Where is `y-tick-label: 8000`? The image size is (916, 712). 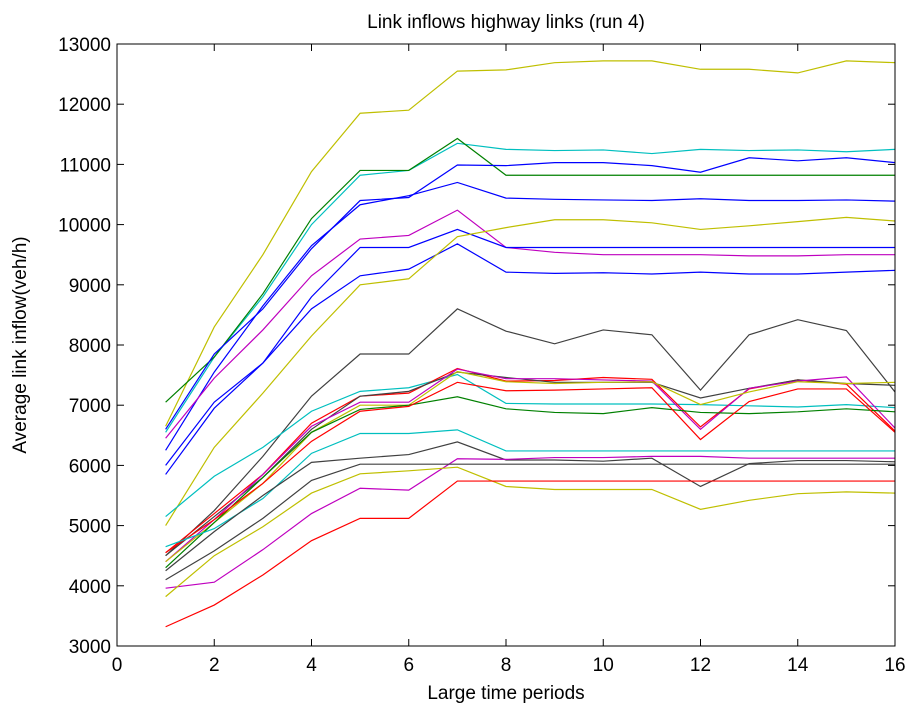
y-tick-label: 8000 is located at coordinates (90, 346).